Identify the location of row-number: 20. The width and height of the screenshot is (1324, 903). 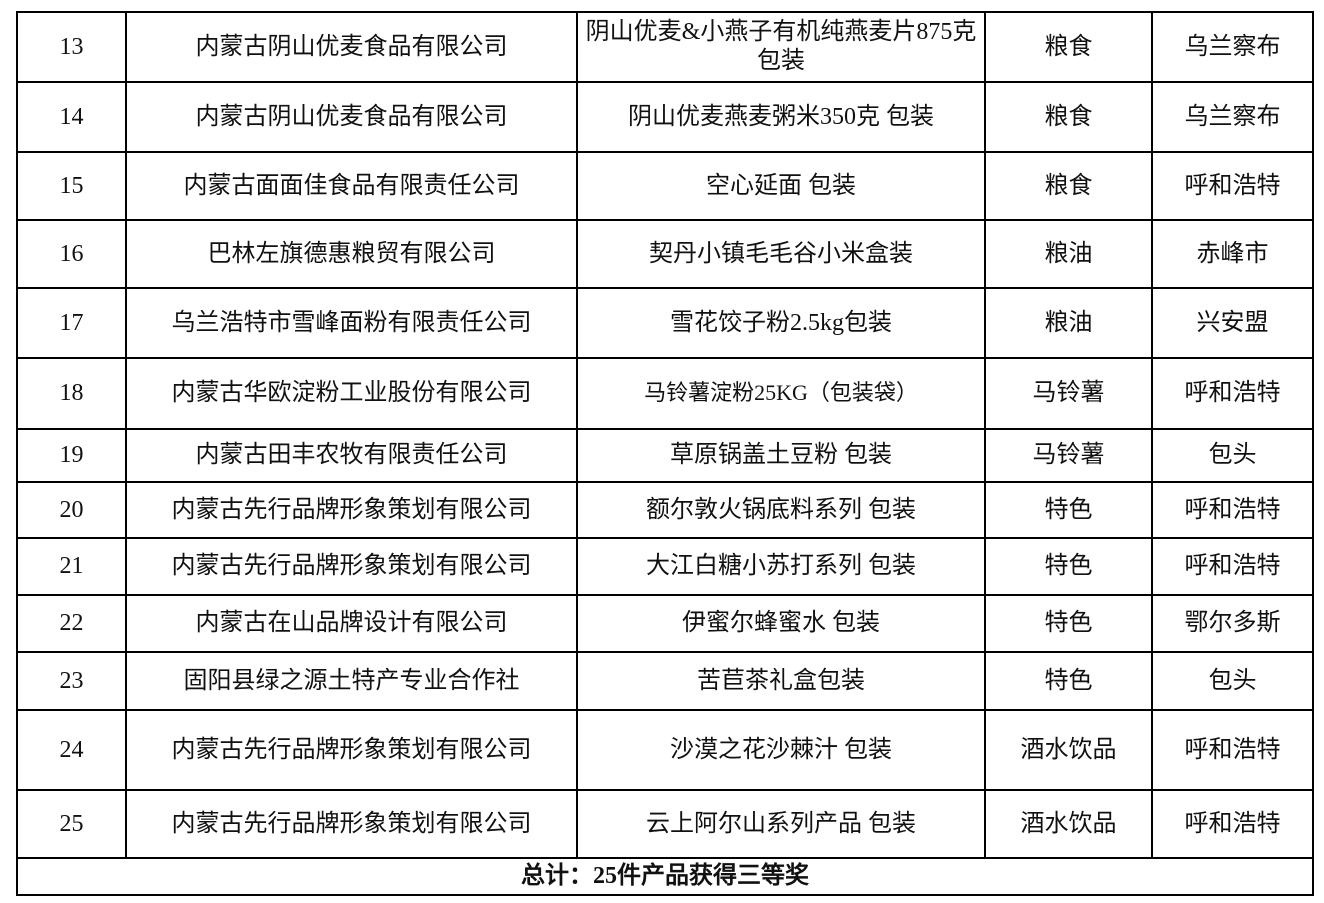
(71, 510).